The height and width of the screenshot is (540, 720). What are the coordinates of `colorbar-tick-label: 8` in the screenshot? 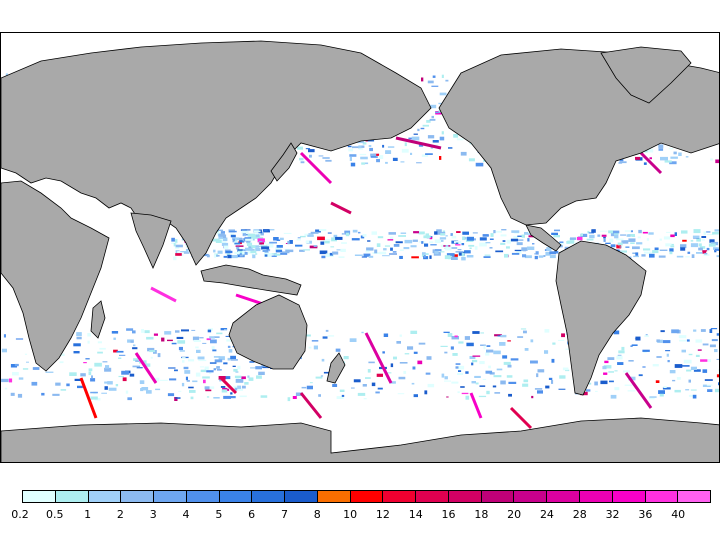 It's located at (317, 514).